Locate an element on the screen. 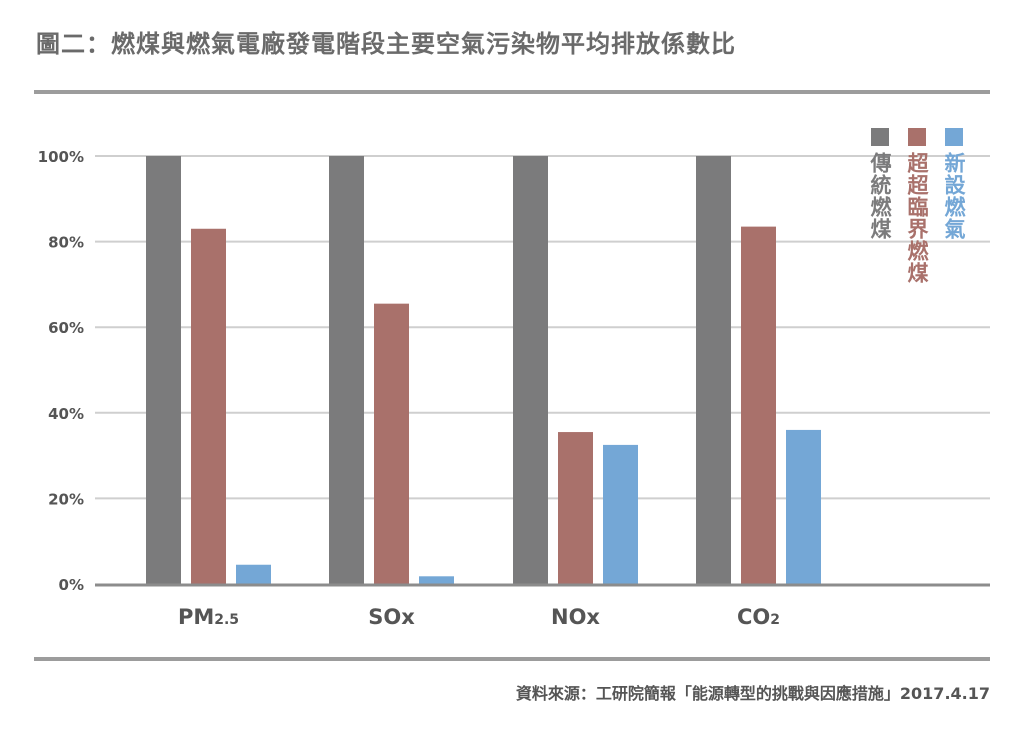  legend-label-traditional-coal: 傳統燃煤 is located at coordinates (880, 196).